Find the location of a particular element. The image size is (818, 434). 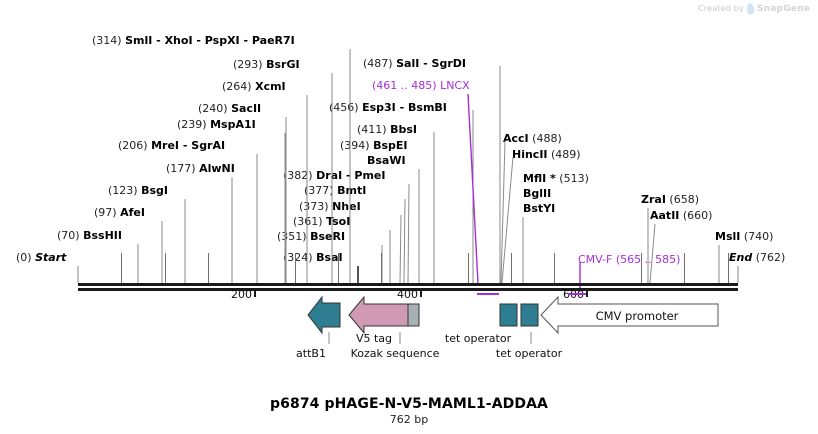

enzyme-name: BsrGI is located at coordinates (283, 64).